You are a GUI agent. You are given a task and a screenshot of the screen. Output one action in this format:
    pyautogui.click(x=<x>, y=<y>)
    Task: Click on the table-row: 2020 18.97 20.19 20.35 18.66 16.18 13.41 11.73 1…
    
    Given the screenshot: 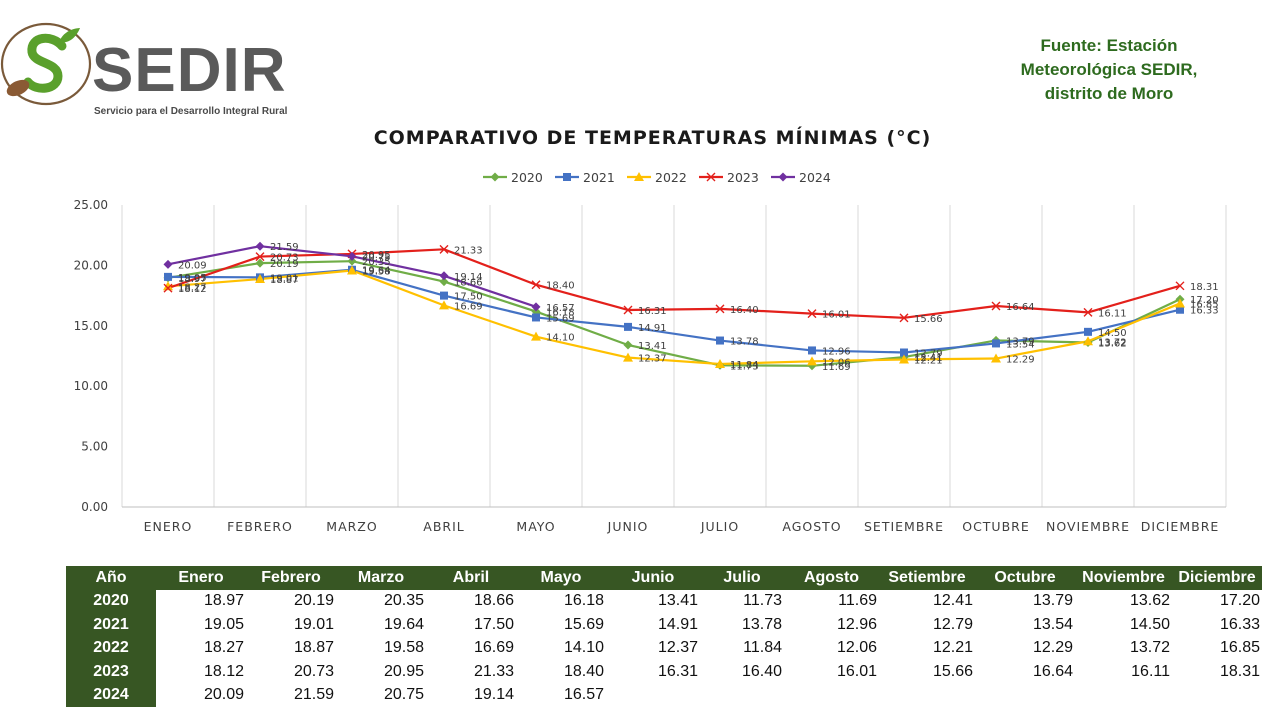 What is the action you would take?
    pyautogui.click(x=664, y=601)
    